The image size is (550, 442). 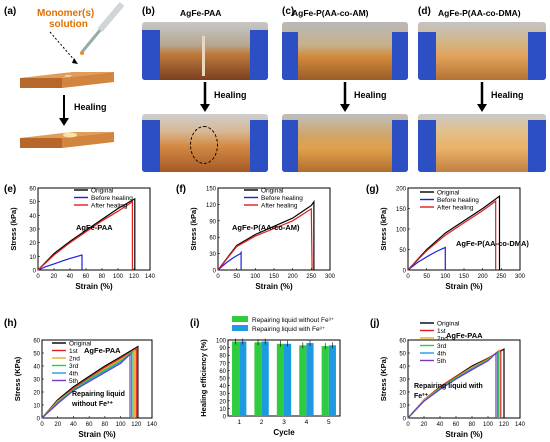 I want to click on xtick-h: 140, so click(x=152, y=425).